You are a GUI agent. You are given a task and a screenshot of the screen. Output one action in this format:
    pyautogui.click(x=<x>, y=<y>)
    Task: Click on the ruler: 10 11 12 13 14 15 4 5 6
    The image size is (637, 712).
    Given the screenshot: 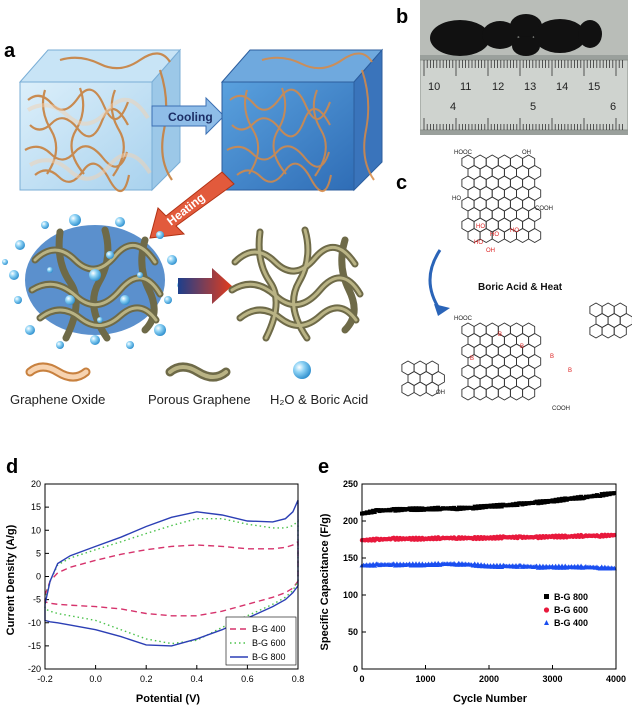 What is the action you would take?
    pyautogui.click(x=524, y=95)
    